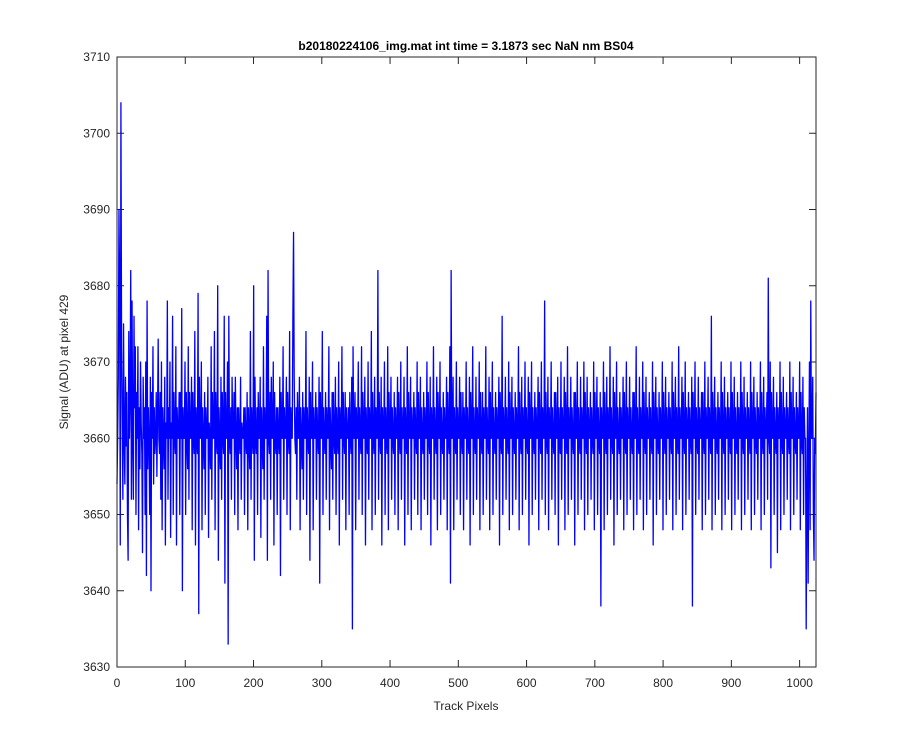 The width and height of the screenshot is (900, 755). What do you see at coordinates (96, 362) in the screenshot?
I see `y-tick-label: 3670` at bounding box center [96, 362].